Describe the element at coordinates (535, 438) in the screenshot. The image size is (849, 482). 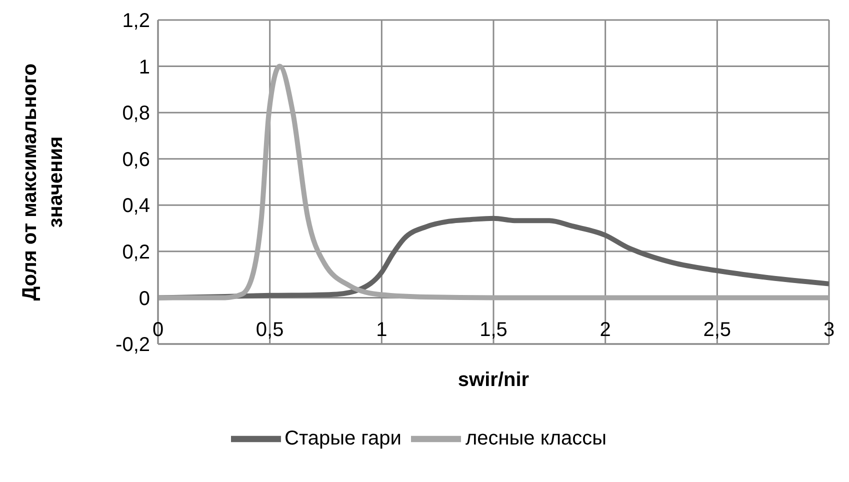
I see `legend-label: лесные классы` at that location.